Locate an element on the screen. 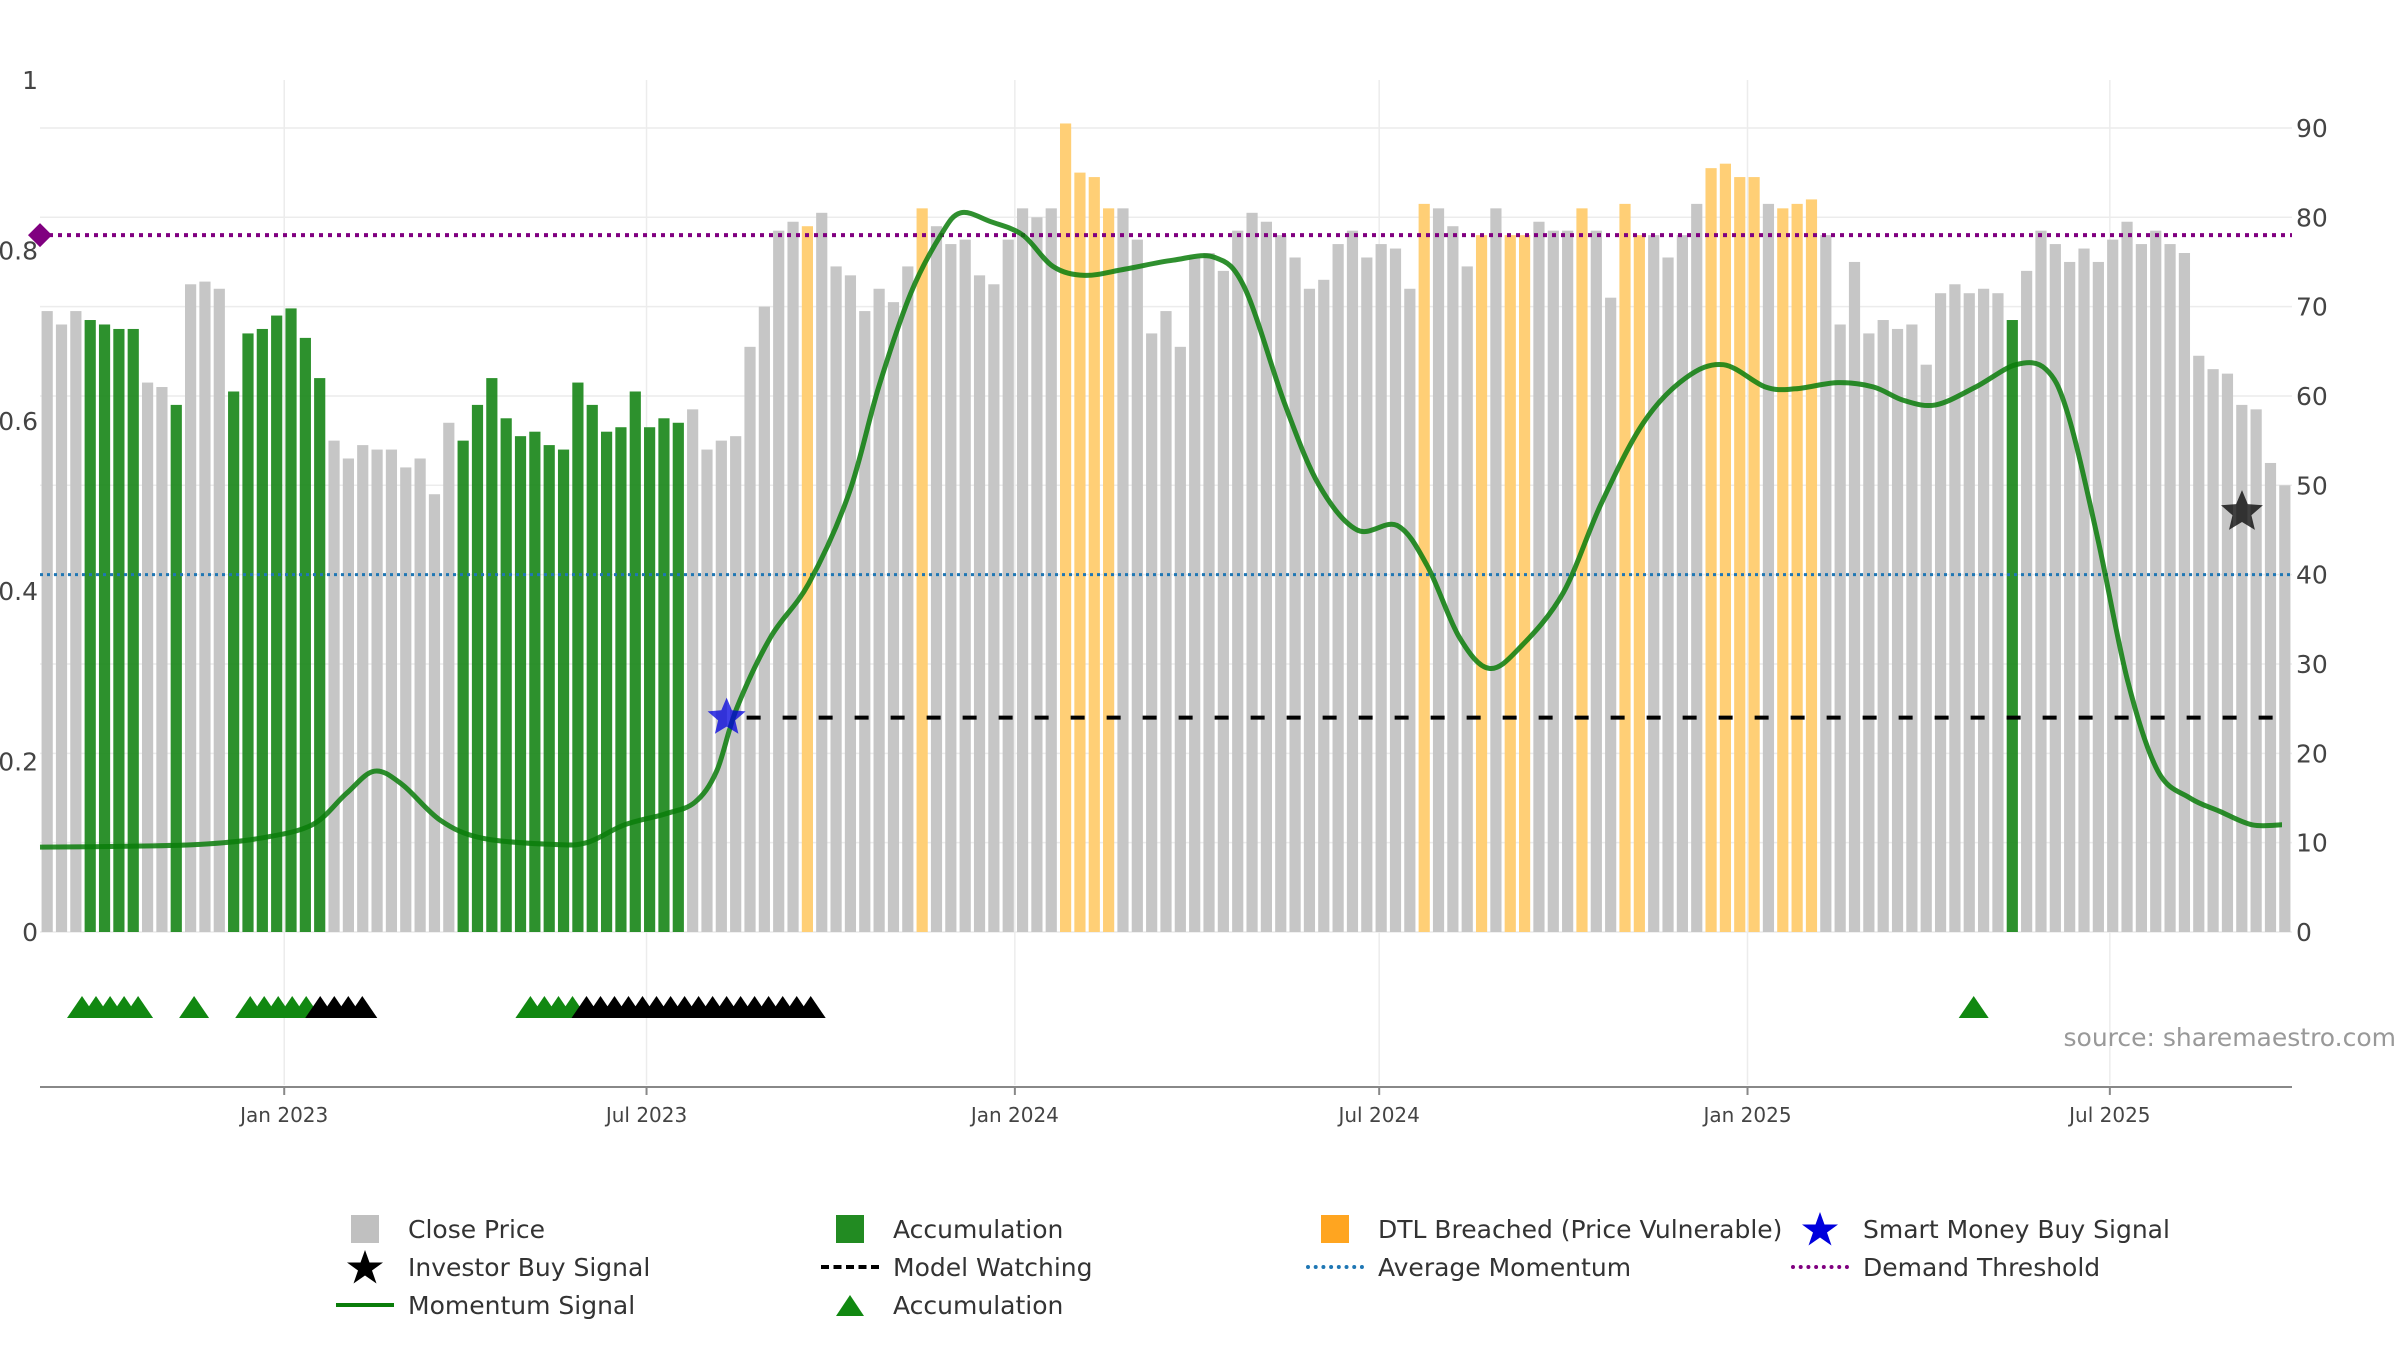 Image resolution: width=2400 pixels, height=1350 pixels. legend-item-accumulation-triangle: Accumulation is located at coordinates (939, 1305).